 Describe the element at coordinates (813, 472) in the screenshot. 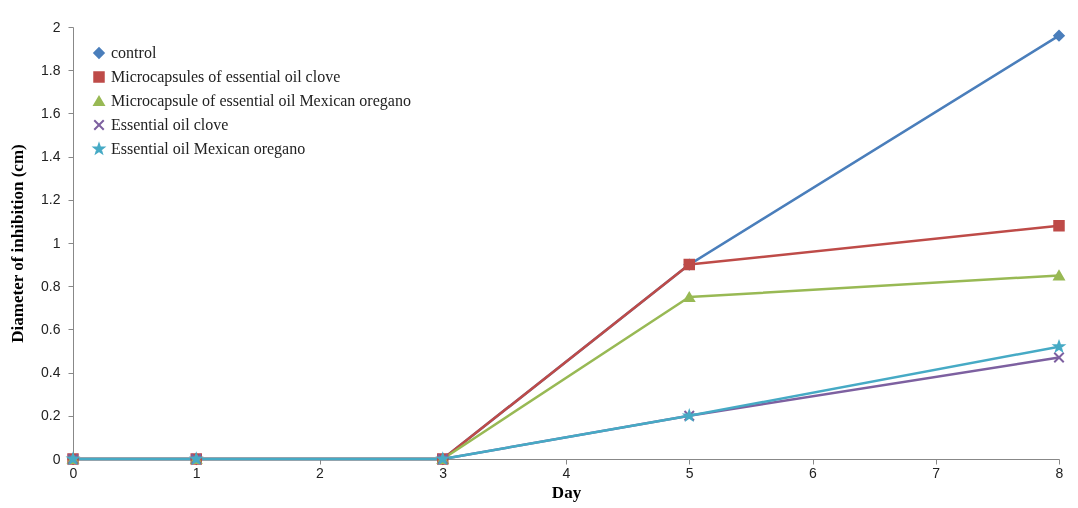

I see `x-tick-label: 6` at that location.